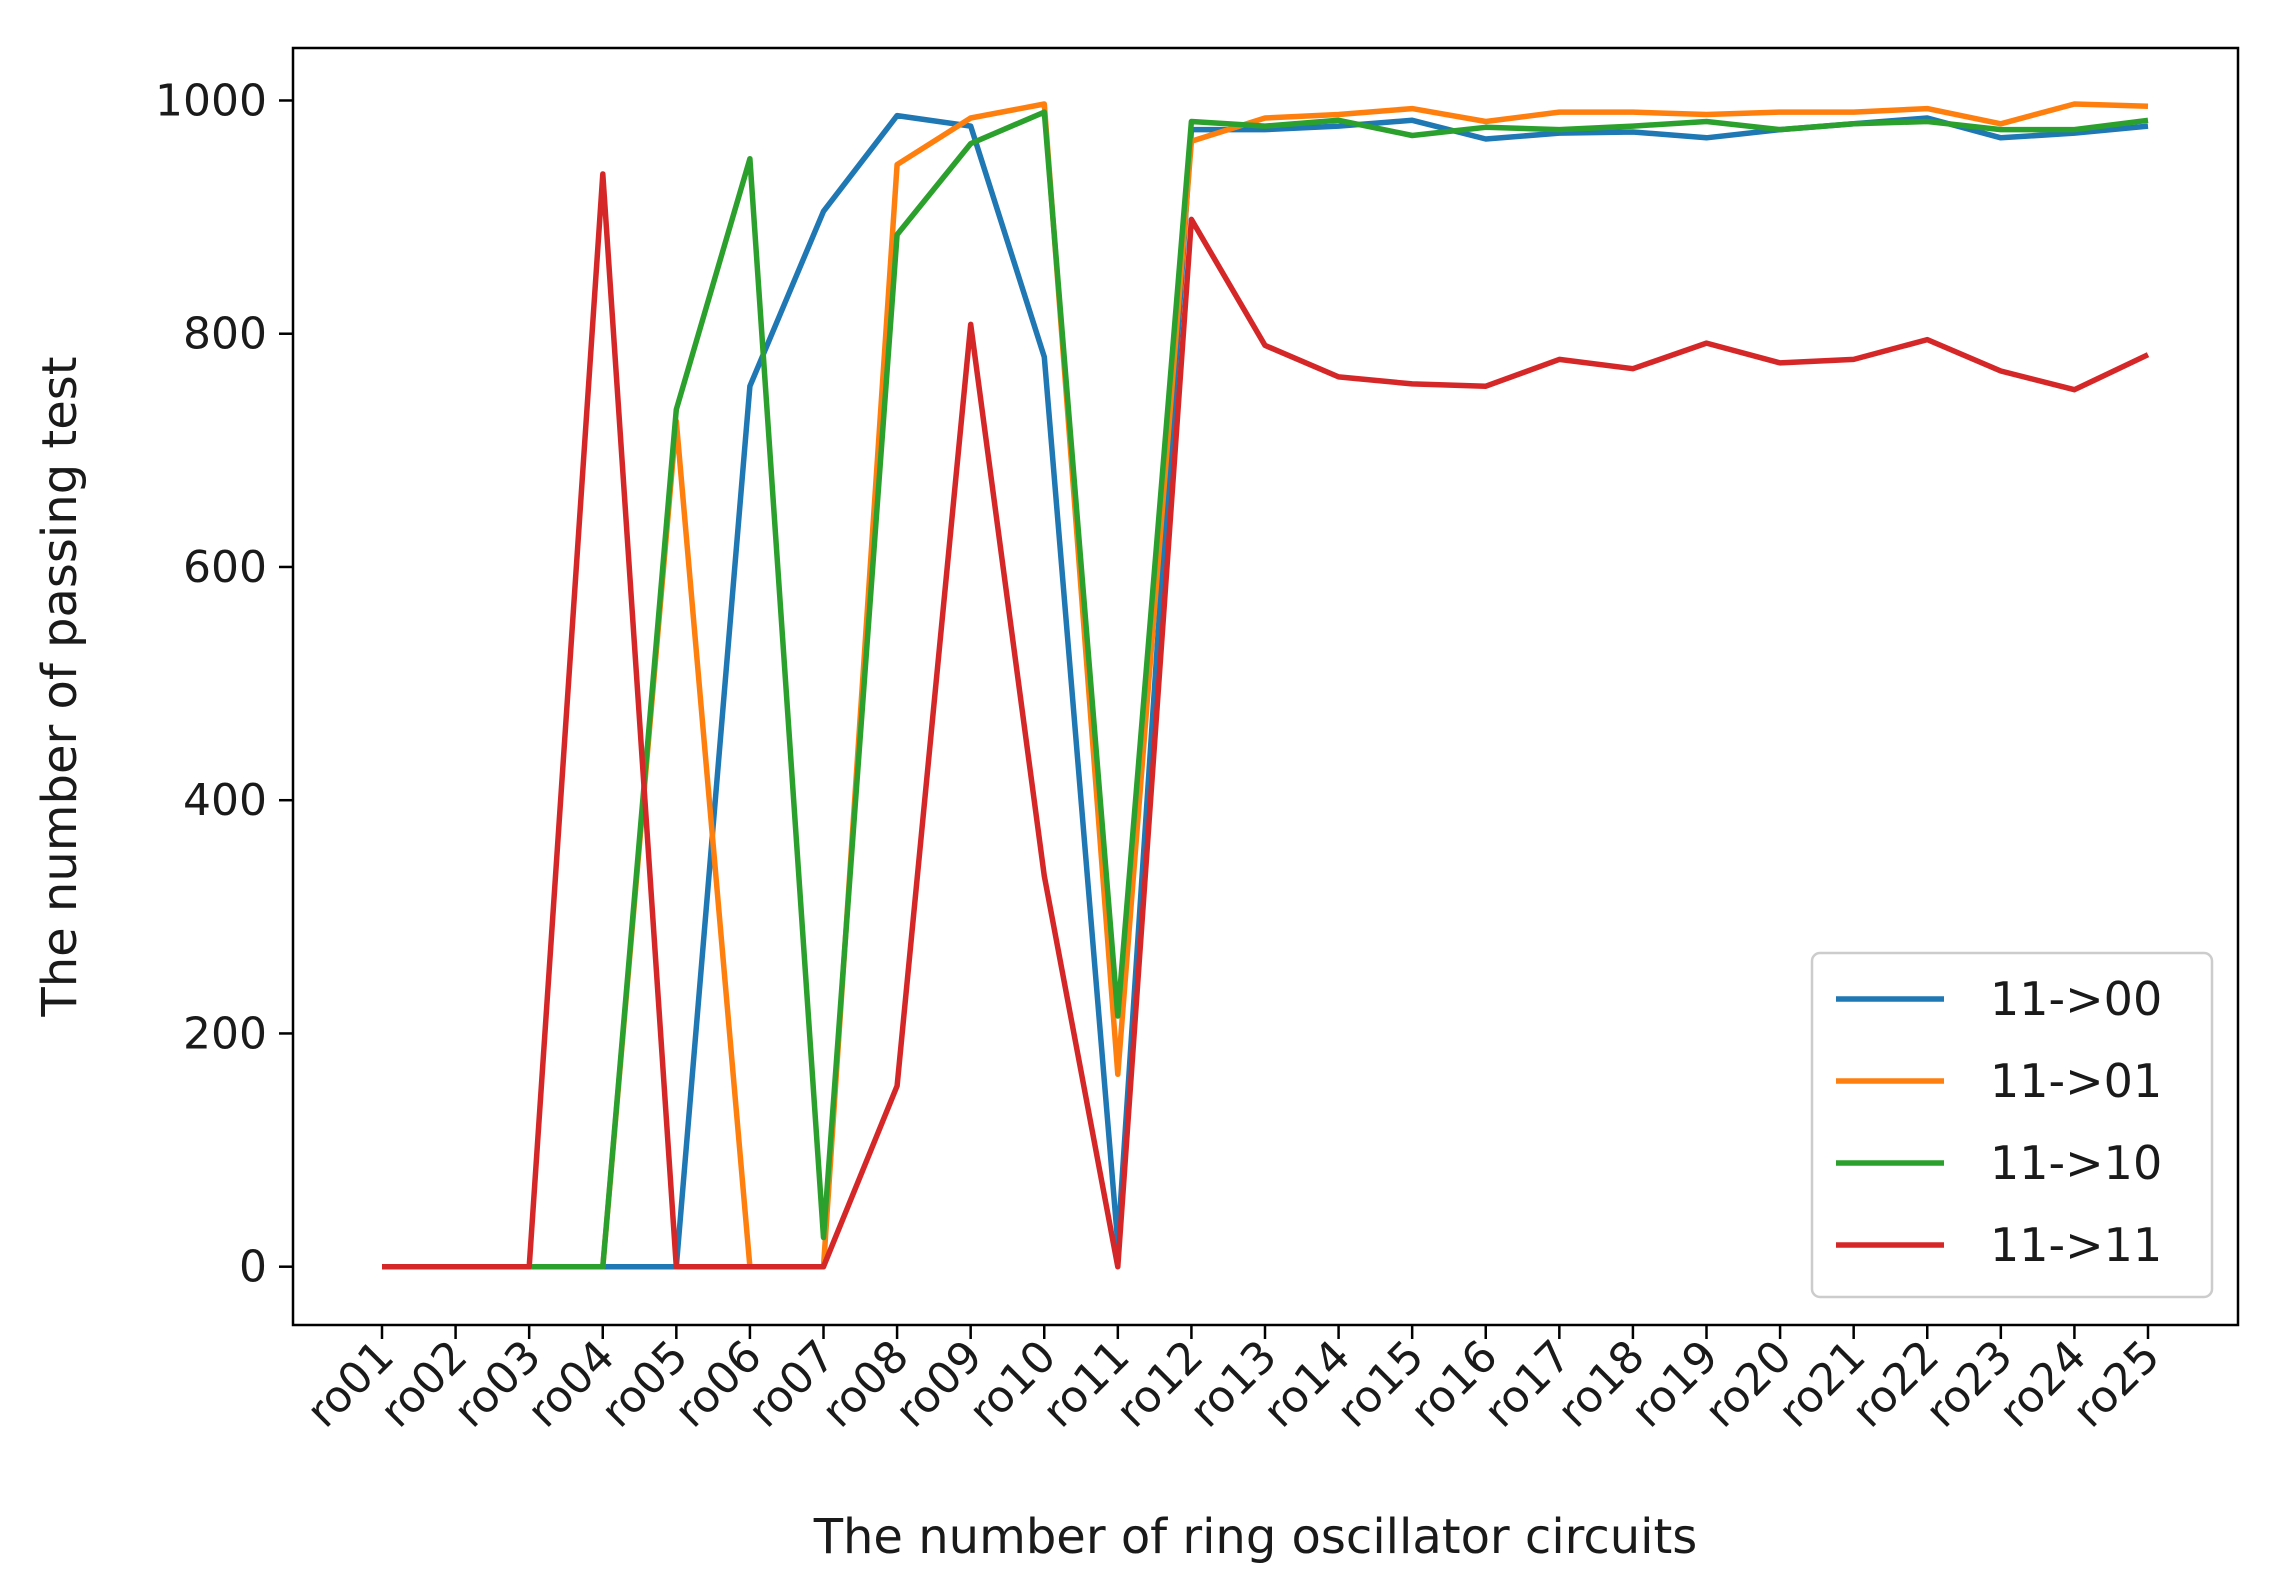 Image resolution: width=2275 pixels, height=1582 pixels. Describe the element at coordinates (1255, 1537) in the screenshot. I see `x-axis-label: The number of ring oscillator circuits` at that location.